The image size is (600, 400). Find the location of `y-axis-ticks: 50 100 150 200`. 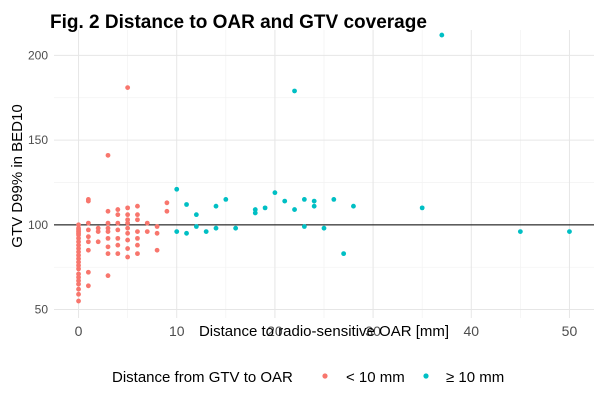

y-axis-ticks: 50 100 150 200 is located at coordinates (38, 182).